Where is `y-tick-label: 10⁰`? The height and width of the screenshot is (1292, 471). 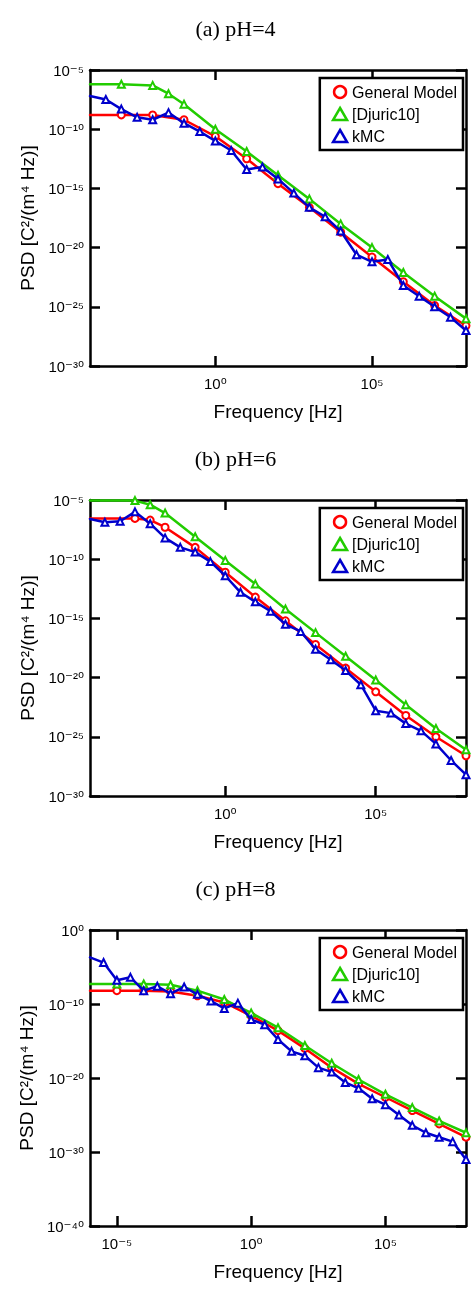 y-tick-label: 10⁰ is located at coordinates (72, 930).